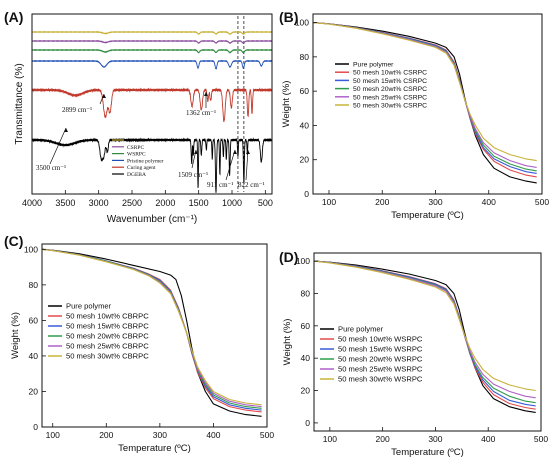 This screenshot has width=550, height=465. Describe the element at coordinates (136, 155) in the screenshot. I see `legend-label: WSRPC` at that location.